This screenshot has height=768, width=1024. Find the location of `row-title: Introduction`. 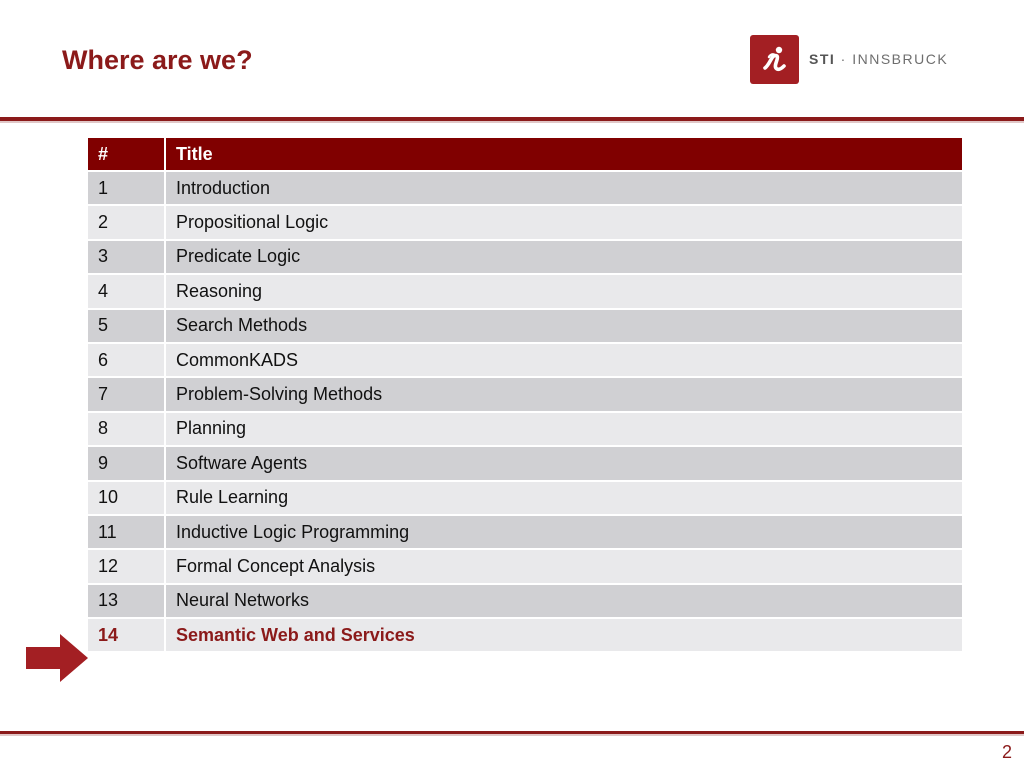

row-title: Introduction is located at coordinates (564, 188).